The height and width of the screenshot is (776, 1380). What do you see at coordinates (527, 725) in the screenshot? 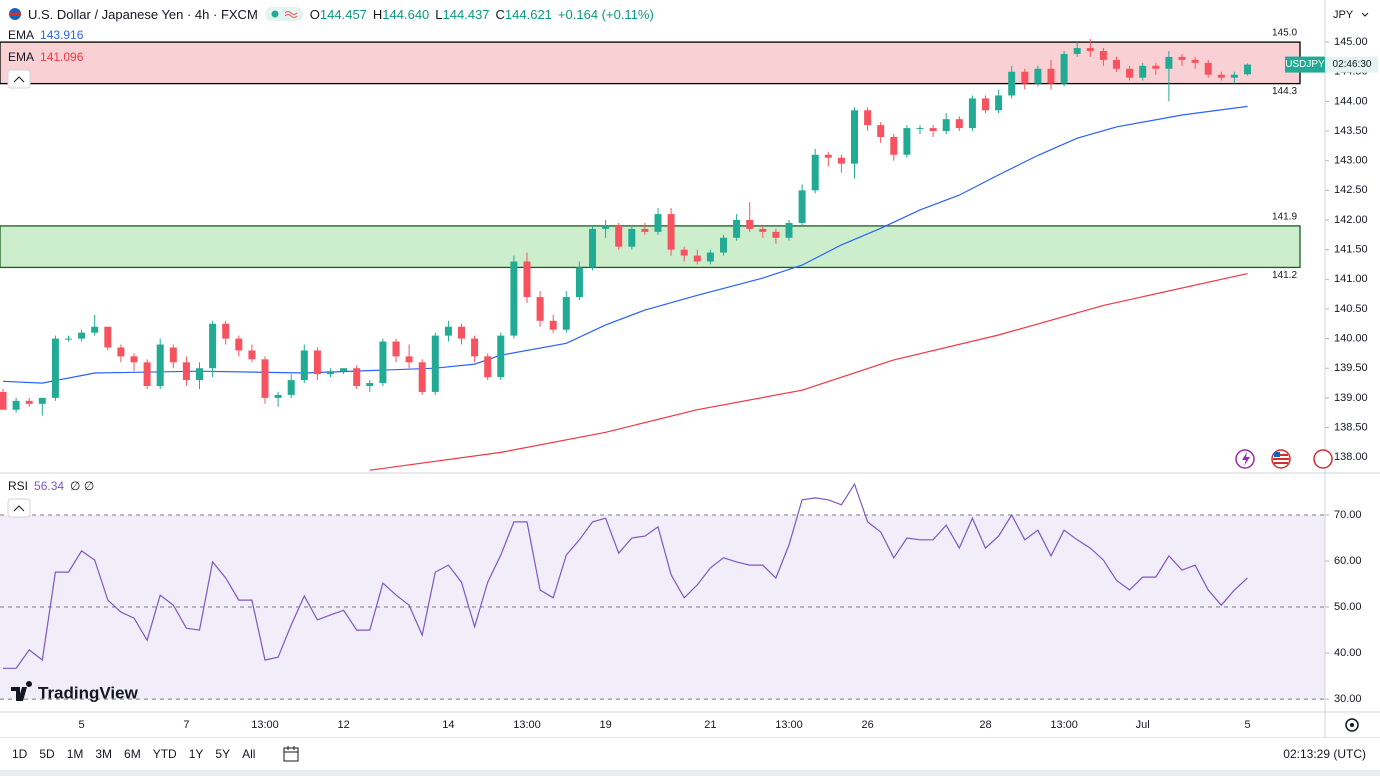
I see `x-tick-label: 13:00` at bounding box center [527, 725].